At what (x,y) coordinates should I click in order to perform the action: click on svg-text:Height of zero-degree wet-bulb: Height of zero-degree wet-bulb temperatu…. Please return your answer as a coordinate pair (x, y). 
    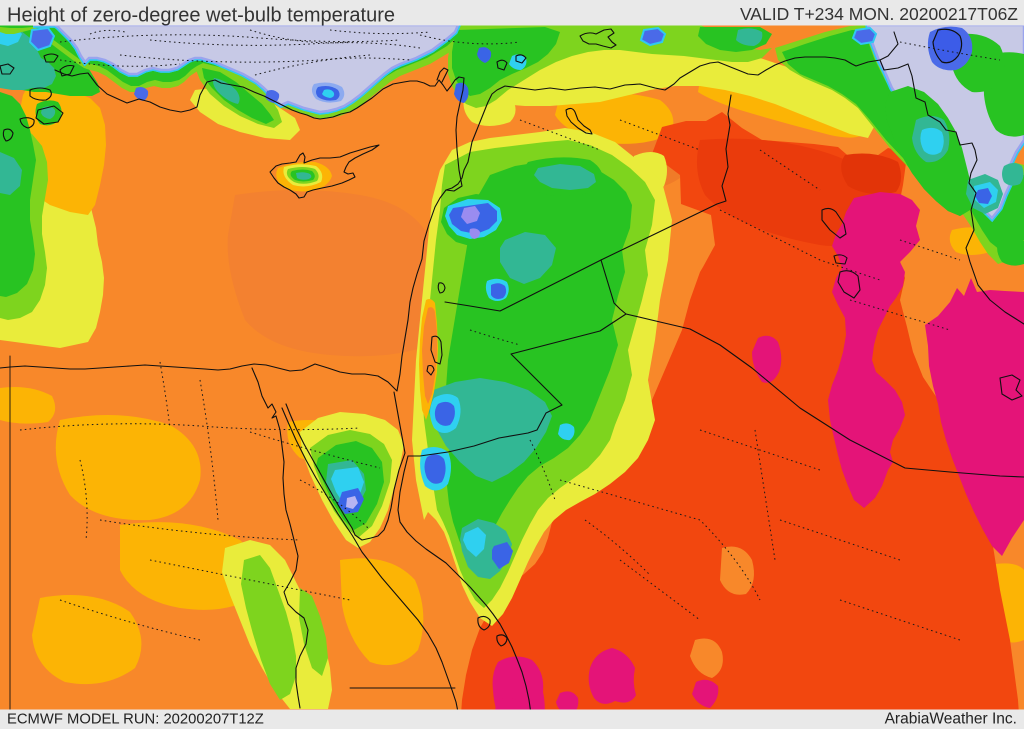
    Looking at the image, I should click on (201, 16).